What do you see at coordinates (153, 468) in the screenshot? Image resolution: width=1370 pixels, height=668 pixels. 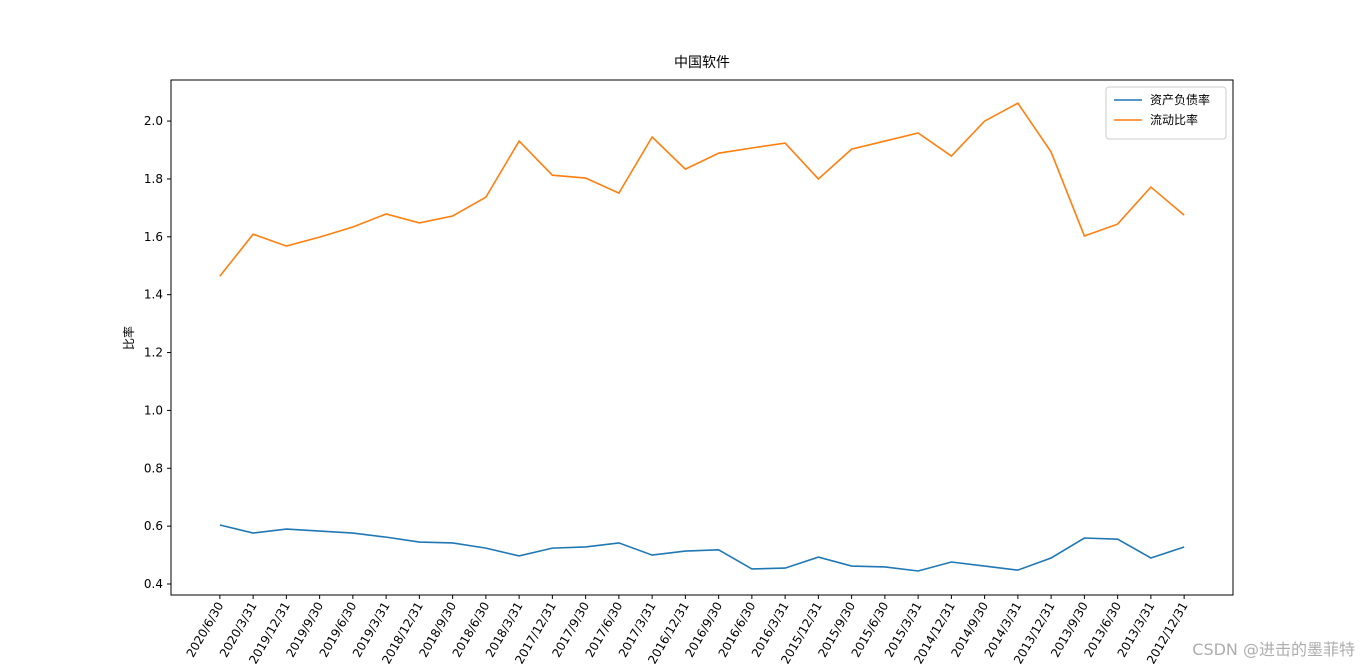 I see `y-tick-label: 0.8` at bounding box center [153, 468].